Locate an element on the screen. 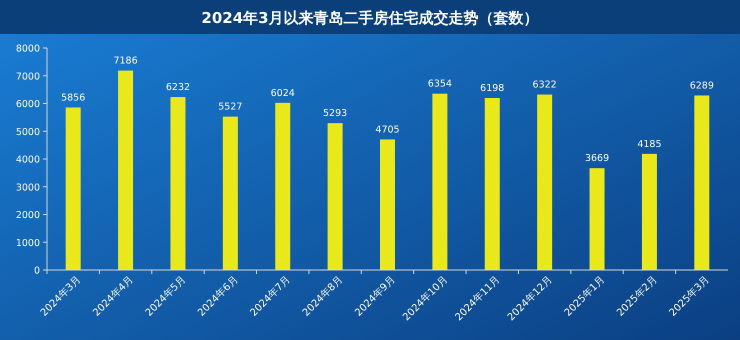 The image size is (740, 340). y-tick-label: 3000 is located at coordinates (28, 188).